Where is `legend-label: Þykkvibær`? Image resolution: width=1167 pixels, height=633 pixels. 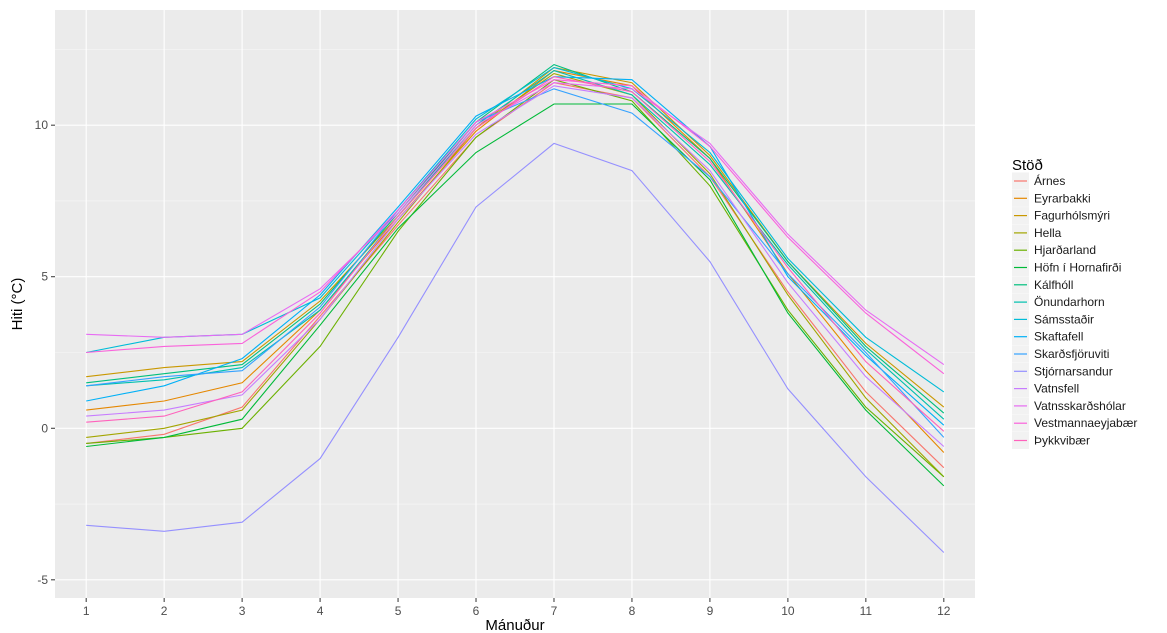
legend-label: Þykkvibær is located at coordinates (1062, 441).